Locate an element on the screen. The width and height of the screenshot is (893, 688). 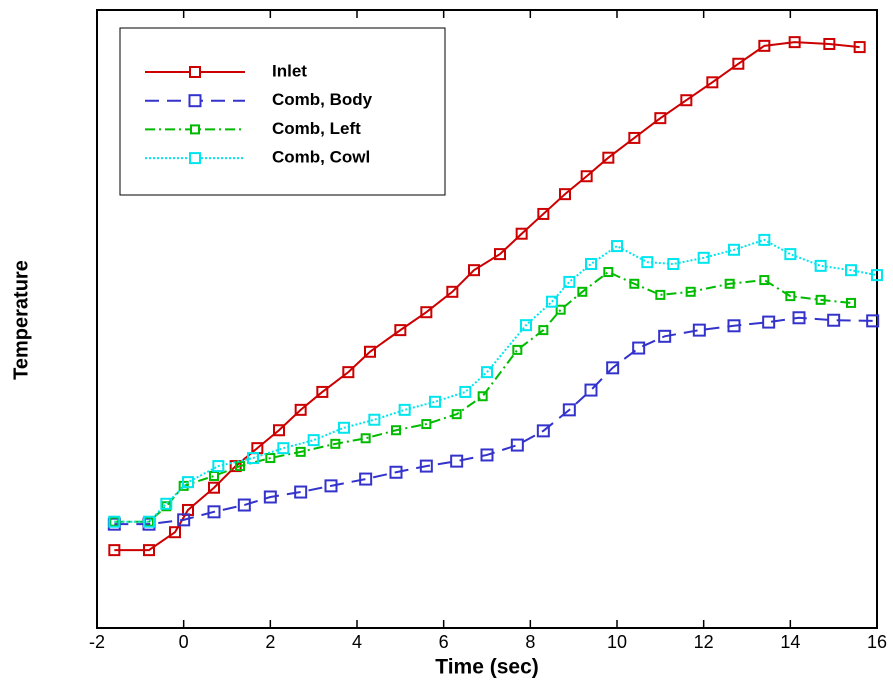
legend-box is located at coordinates (282, 111).